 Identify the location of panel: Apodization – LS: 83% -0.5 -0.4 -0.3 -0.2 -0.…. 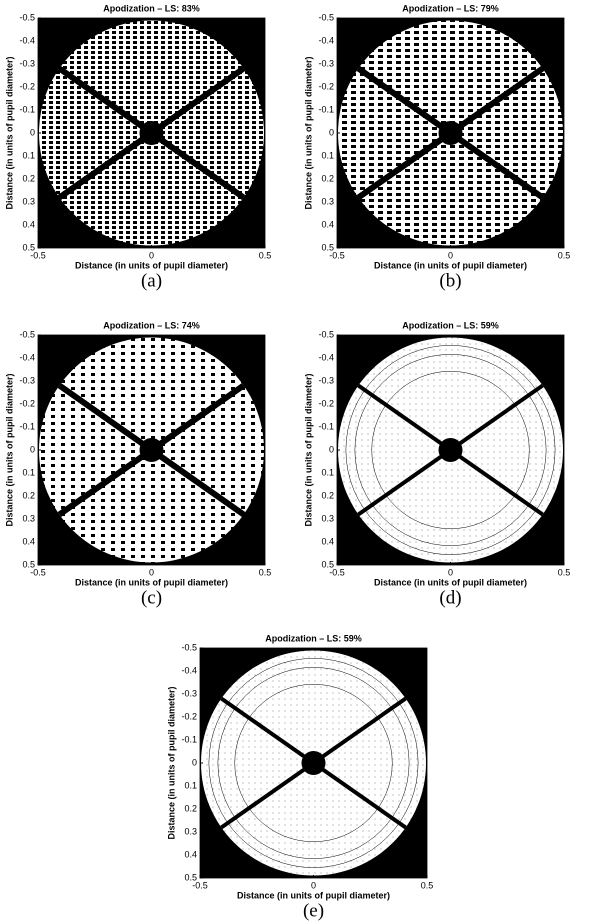
(137, 147).